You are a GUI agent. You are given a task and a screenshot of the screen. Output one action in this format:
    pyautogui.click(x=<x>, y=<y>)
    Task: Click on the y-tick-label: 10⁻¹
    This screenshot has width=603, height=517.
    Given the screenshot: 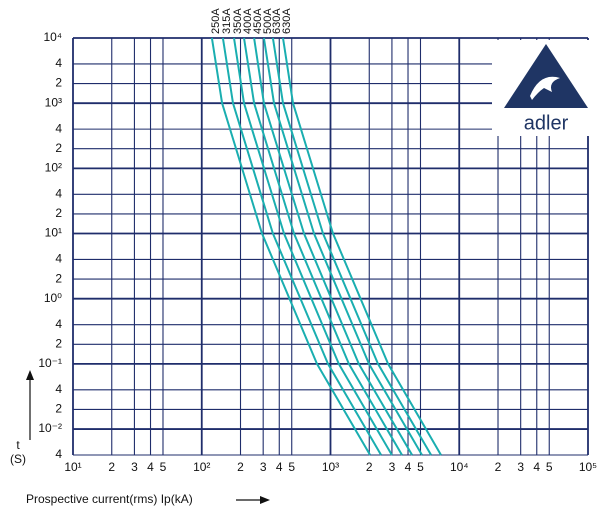 What is the action you would take?
    pyautogui.click(x=50, y=363)
    